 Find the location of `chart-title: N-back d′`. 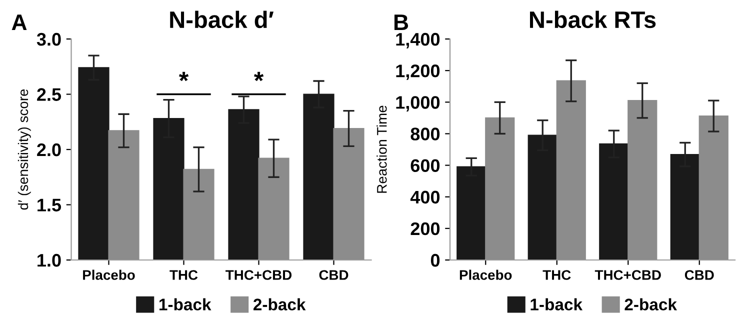

chart-title: N-back d′ is located at coordinates (222, 19).